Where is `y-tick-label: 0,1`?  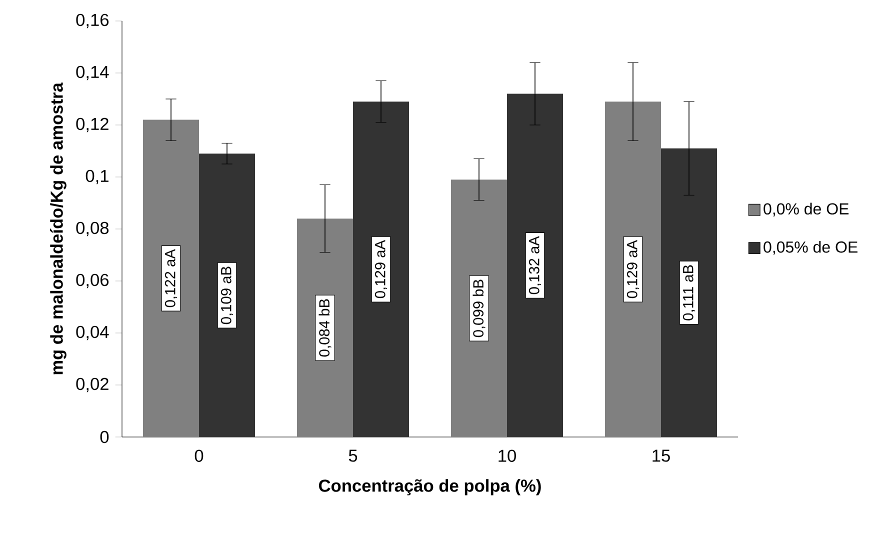
y-tick-label: 0,1 is located at coordinates (97, 177).